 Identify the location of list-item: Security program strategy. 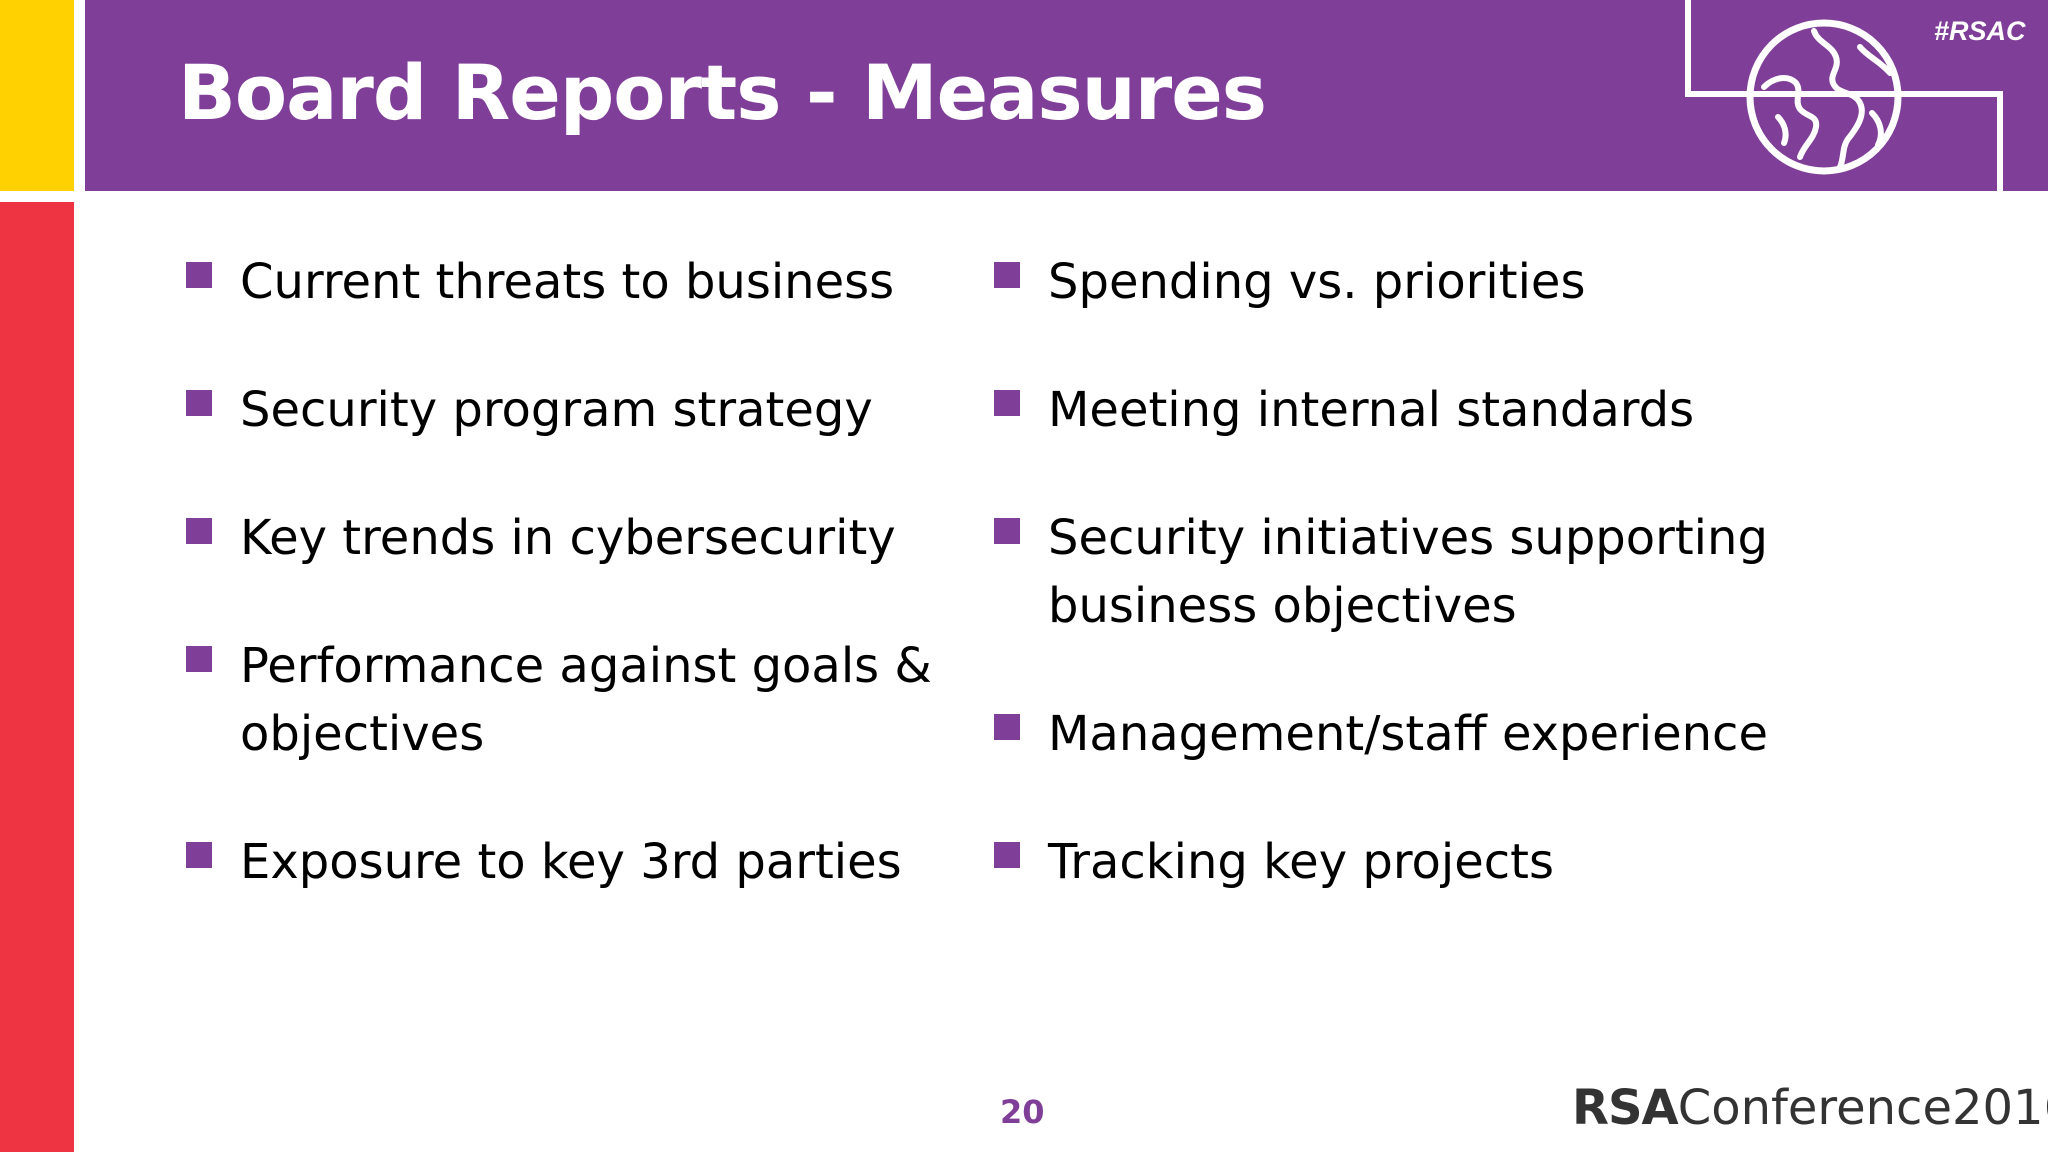
(596, 410).